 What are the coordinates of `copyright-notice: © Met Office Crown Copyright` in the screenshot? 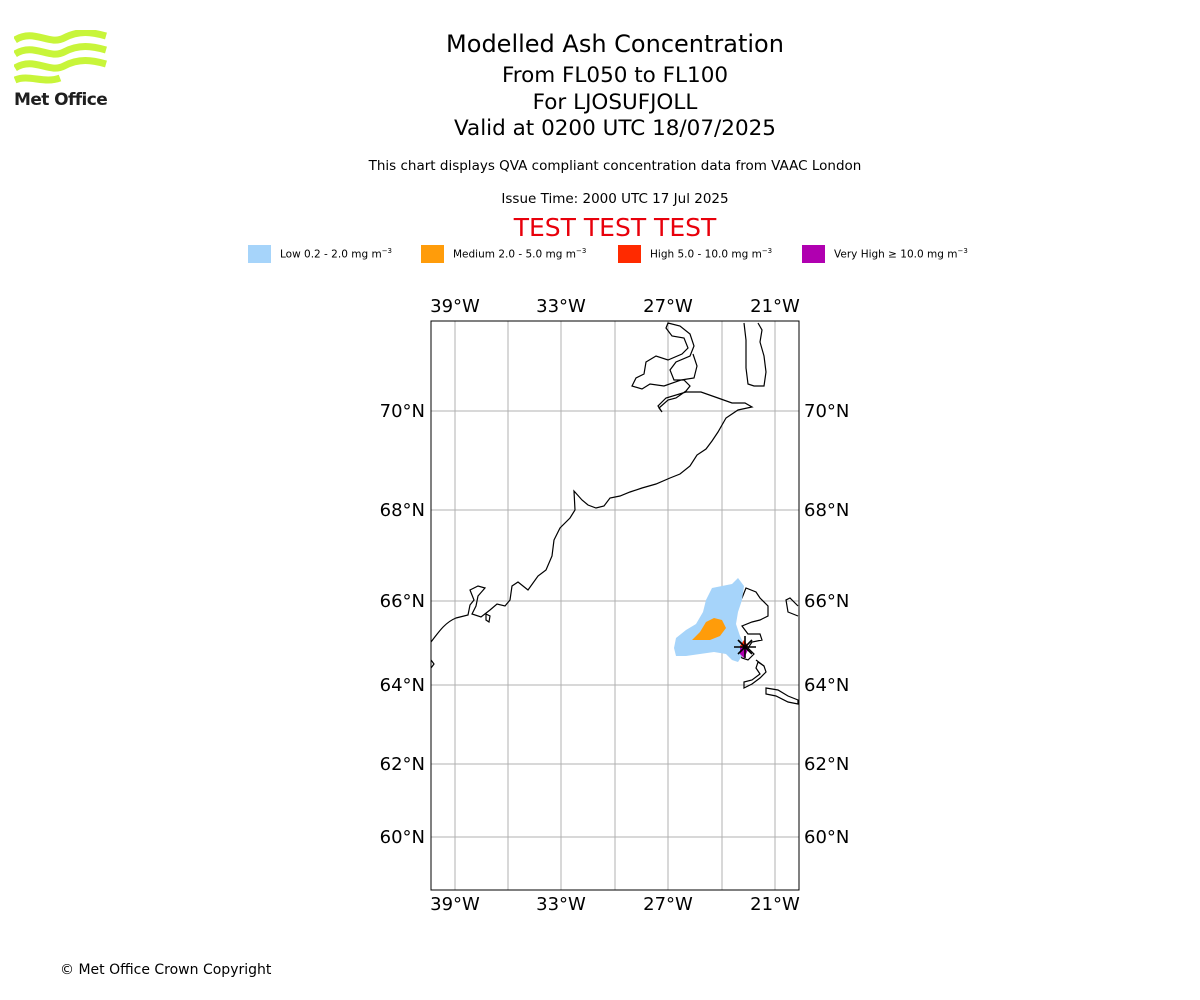 It's located at (166, 970).